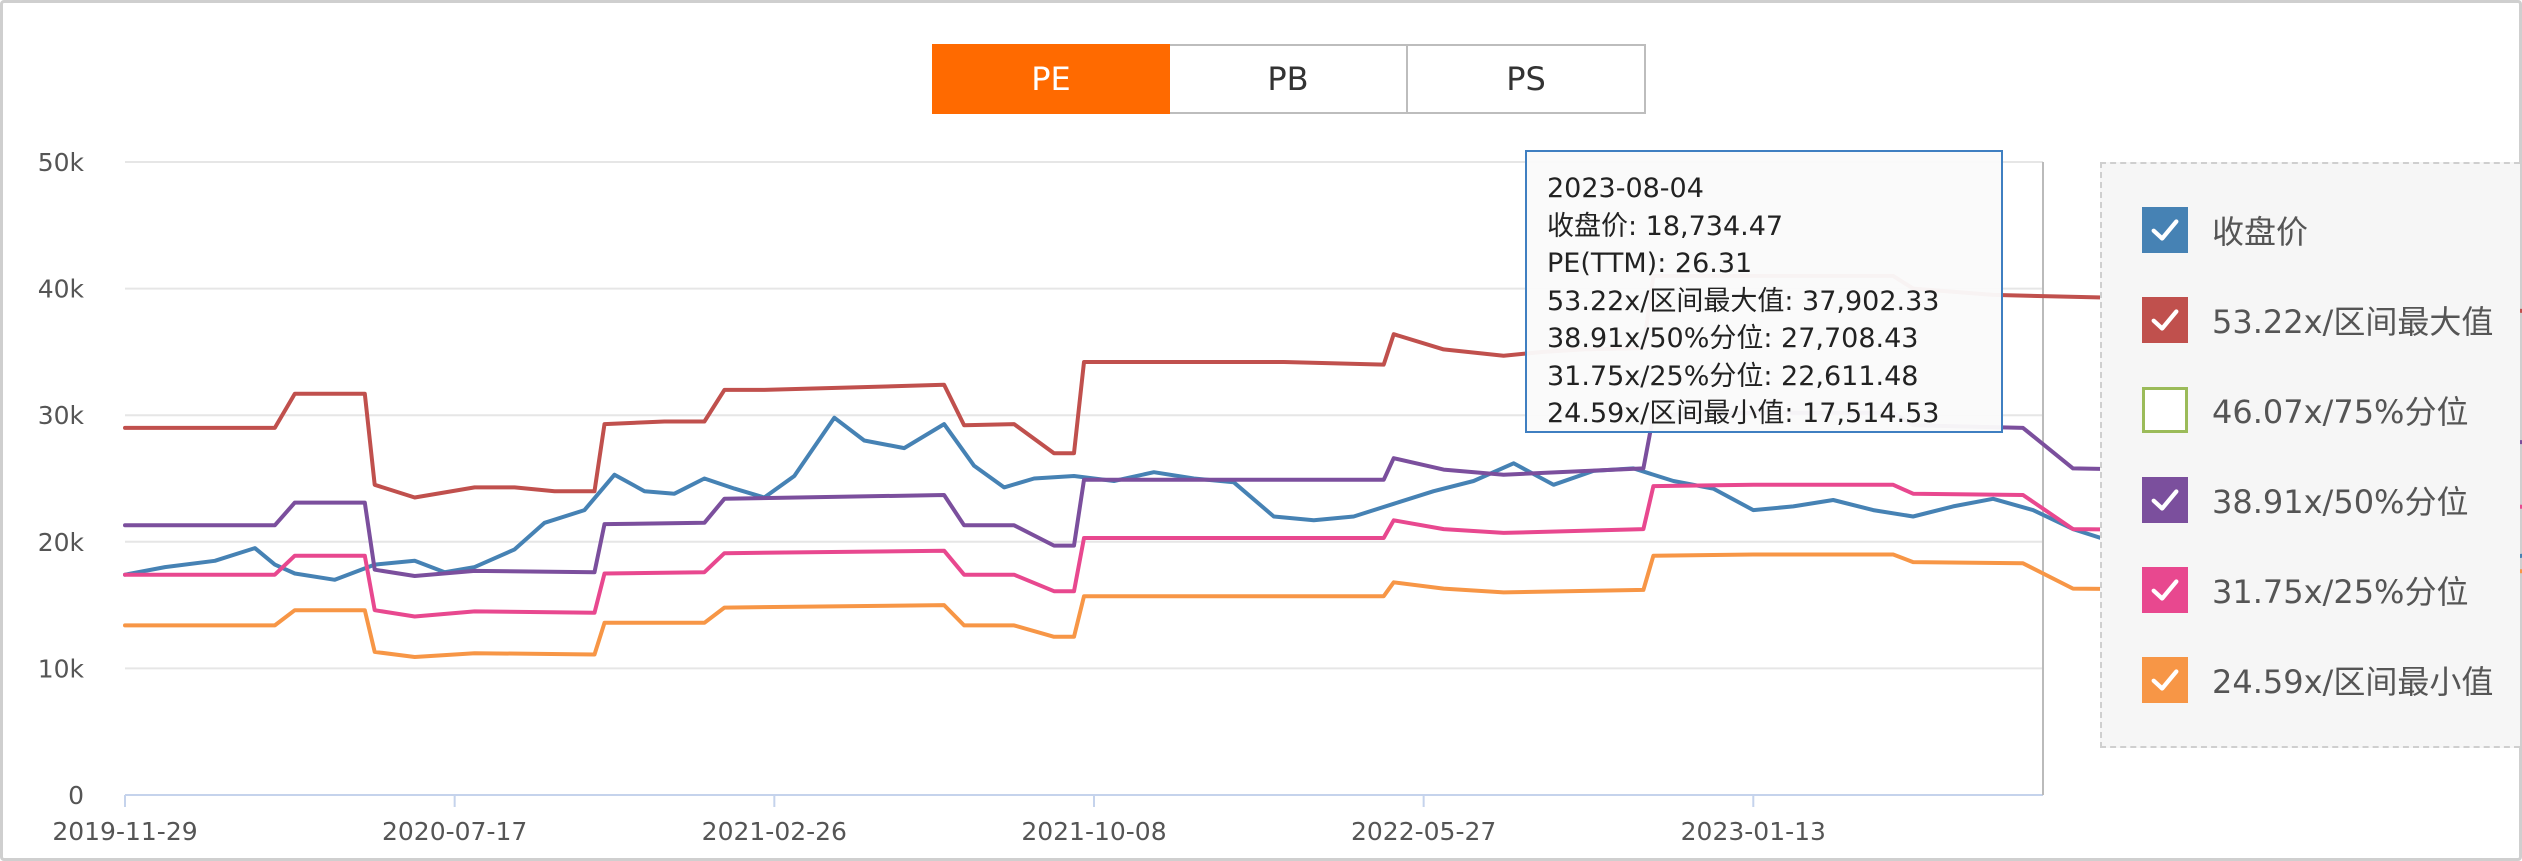 The height and width of the screenshot is (861, 2522). I want to click on x-tick-label: 2022-05-27, so click(1423, 831).